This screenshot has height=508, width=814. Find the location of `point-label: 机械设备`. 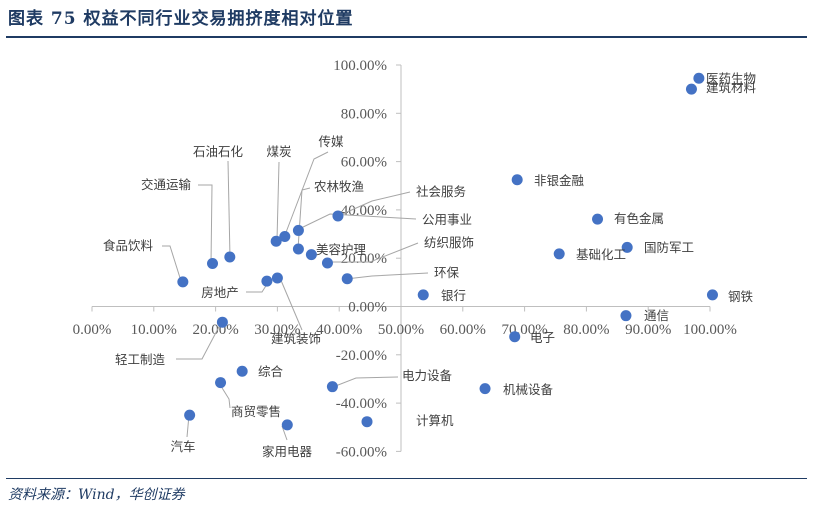

point-label: 机械设备 is located at coordinates (528, 389).